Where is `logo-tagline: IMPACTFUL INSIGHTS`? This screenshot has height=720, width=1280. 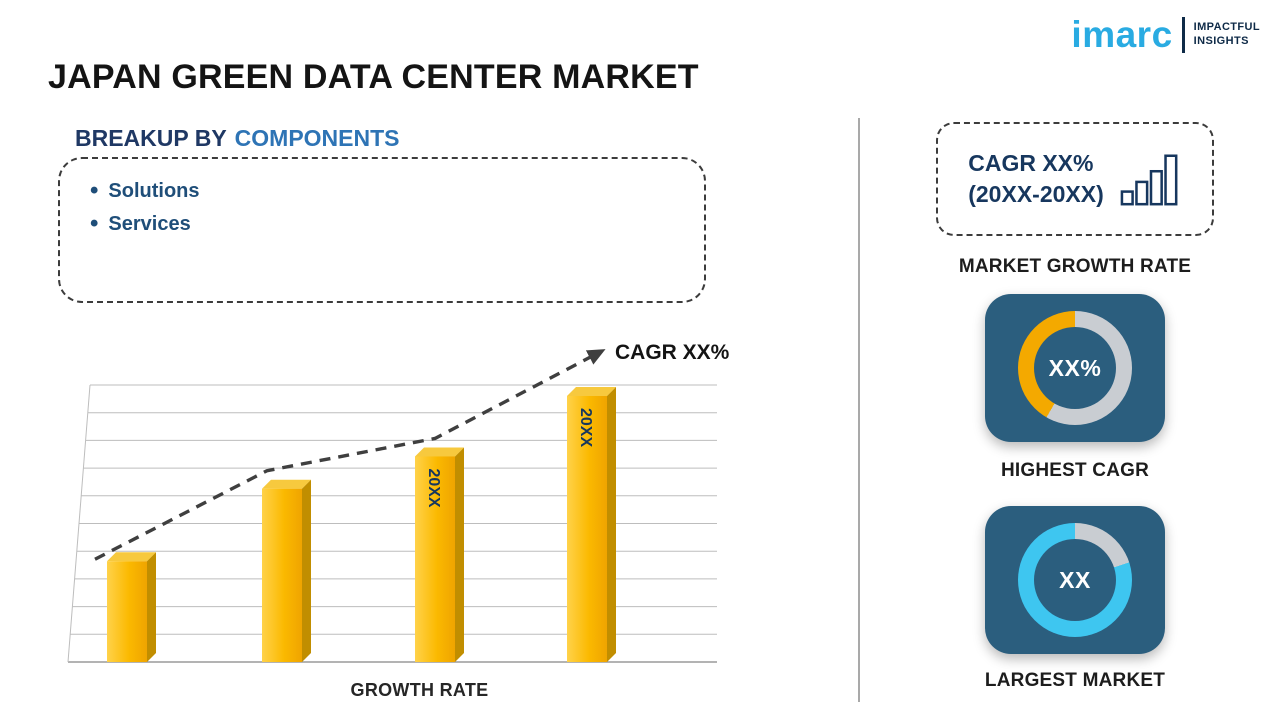
logo-tagline: IMPACTFUL INSIGHTS is located at coordinates (1227, 35).